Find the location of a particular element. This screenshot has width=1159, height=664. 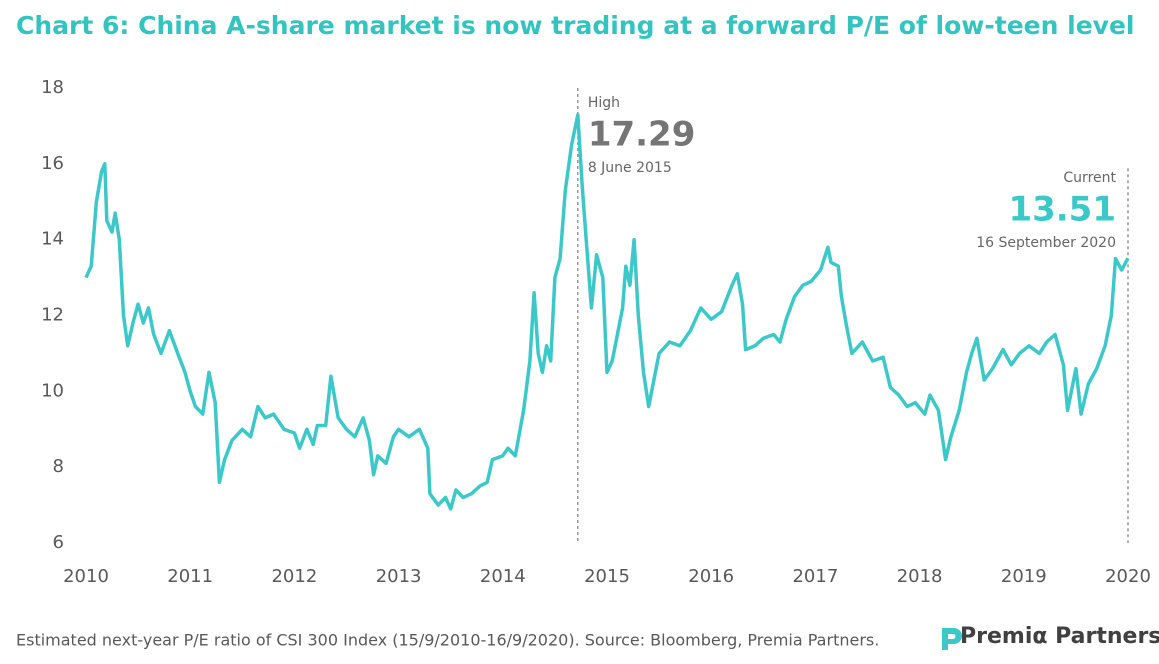

x-tick-label: 2014 is located at coordinates (503, 576).